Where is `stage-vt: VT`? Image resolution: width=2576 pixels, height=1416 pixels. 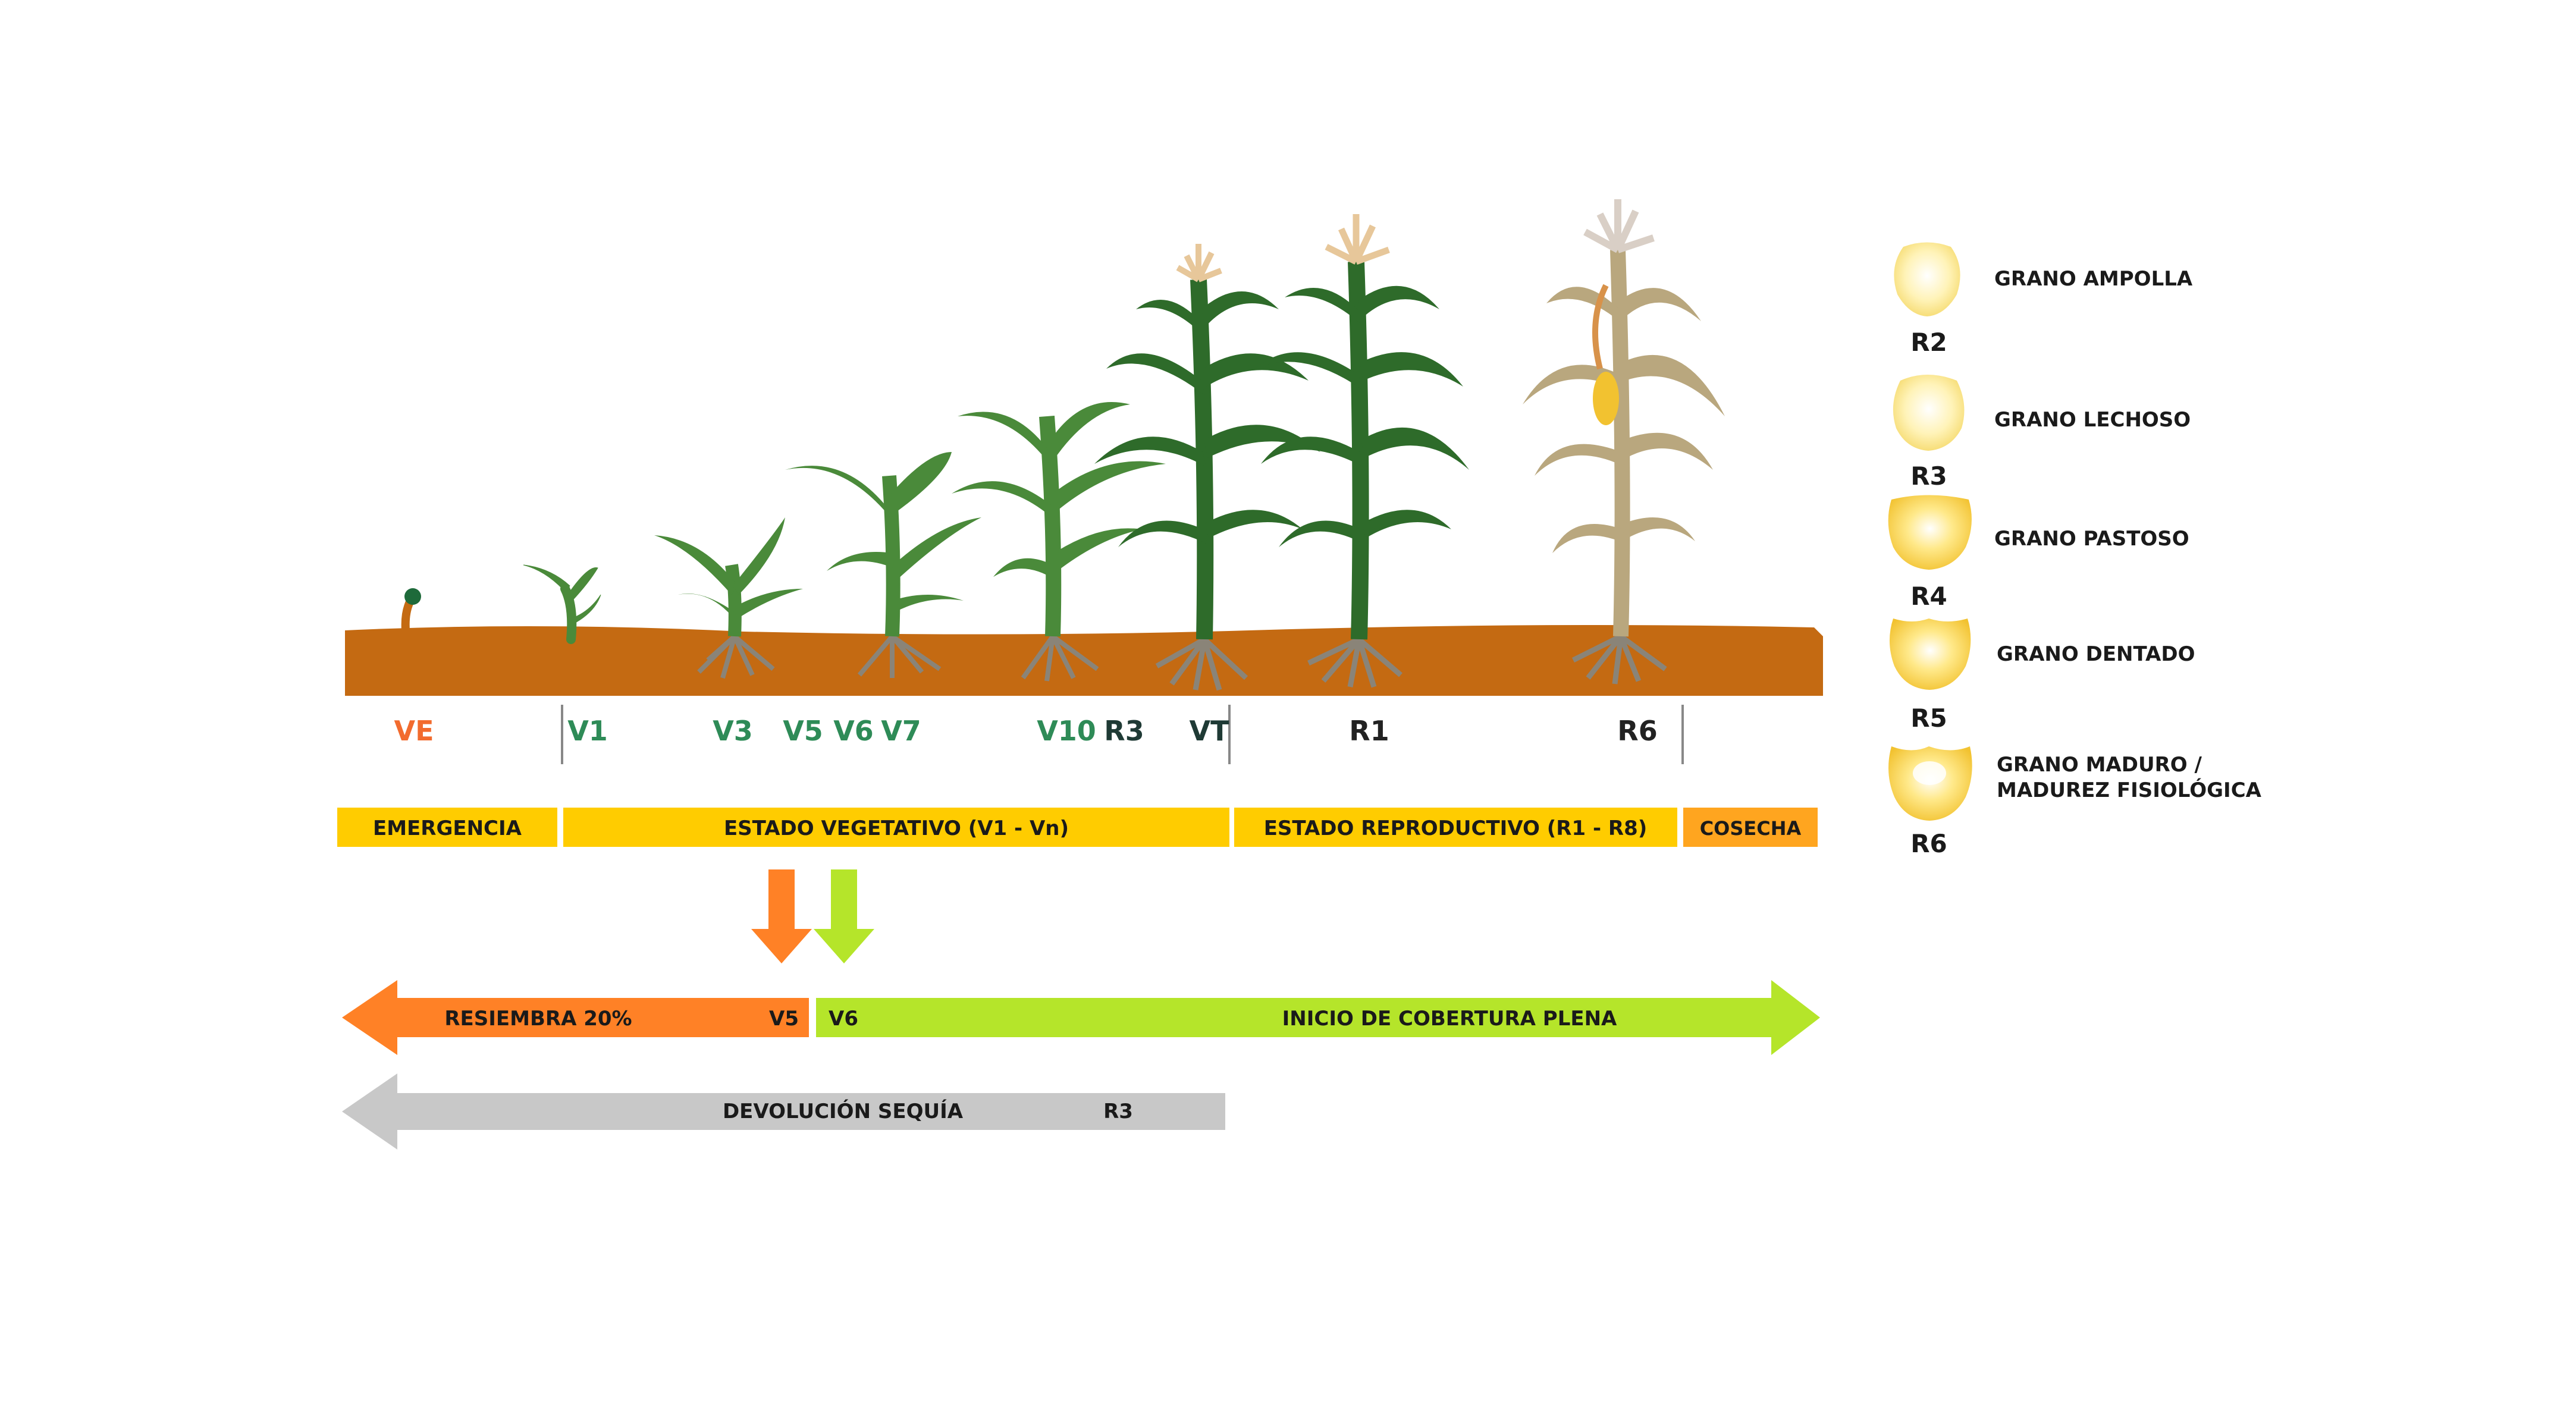
stage-vt: VT is located at coordinates (1210, 731).